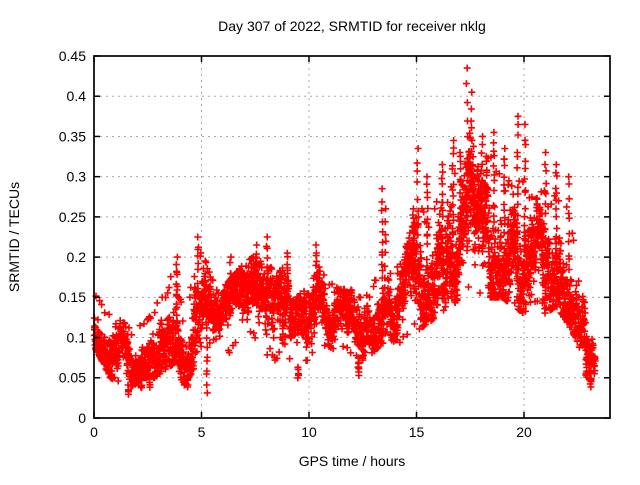  What do you see at coordinates (82, 418) in the screenshot?
I see `y-tick-label: 0` at bounding box center [82, 418].